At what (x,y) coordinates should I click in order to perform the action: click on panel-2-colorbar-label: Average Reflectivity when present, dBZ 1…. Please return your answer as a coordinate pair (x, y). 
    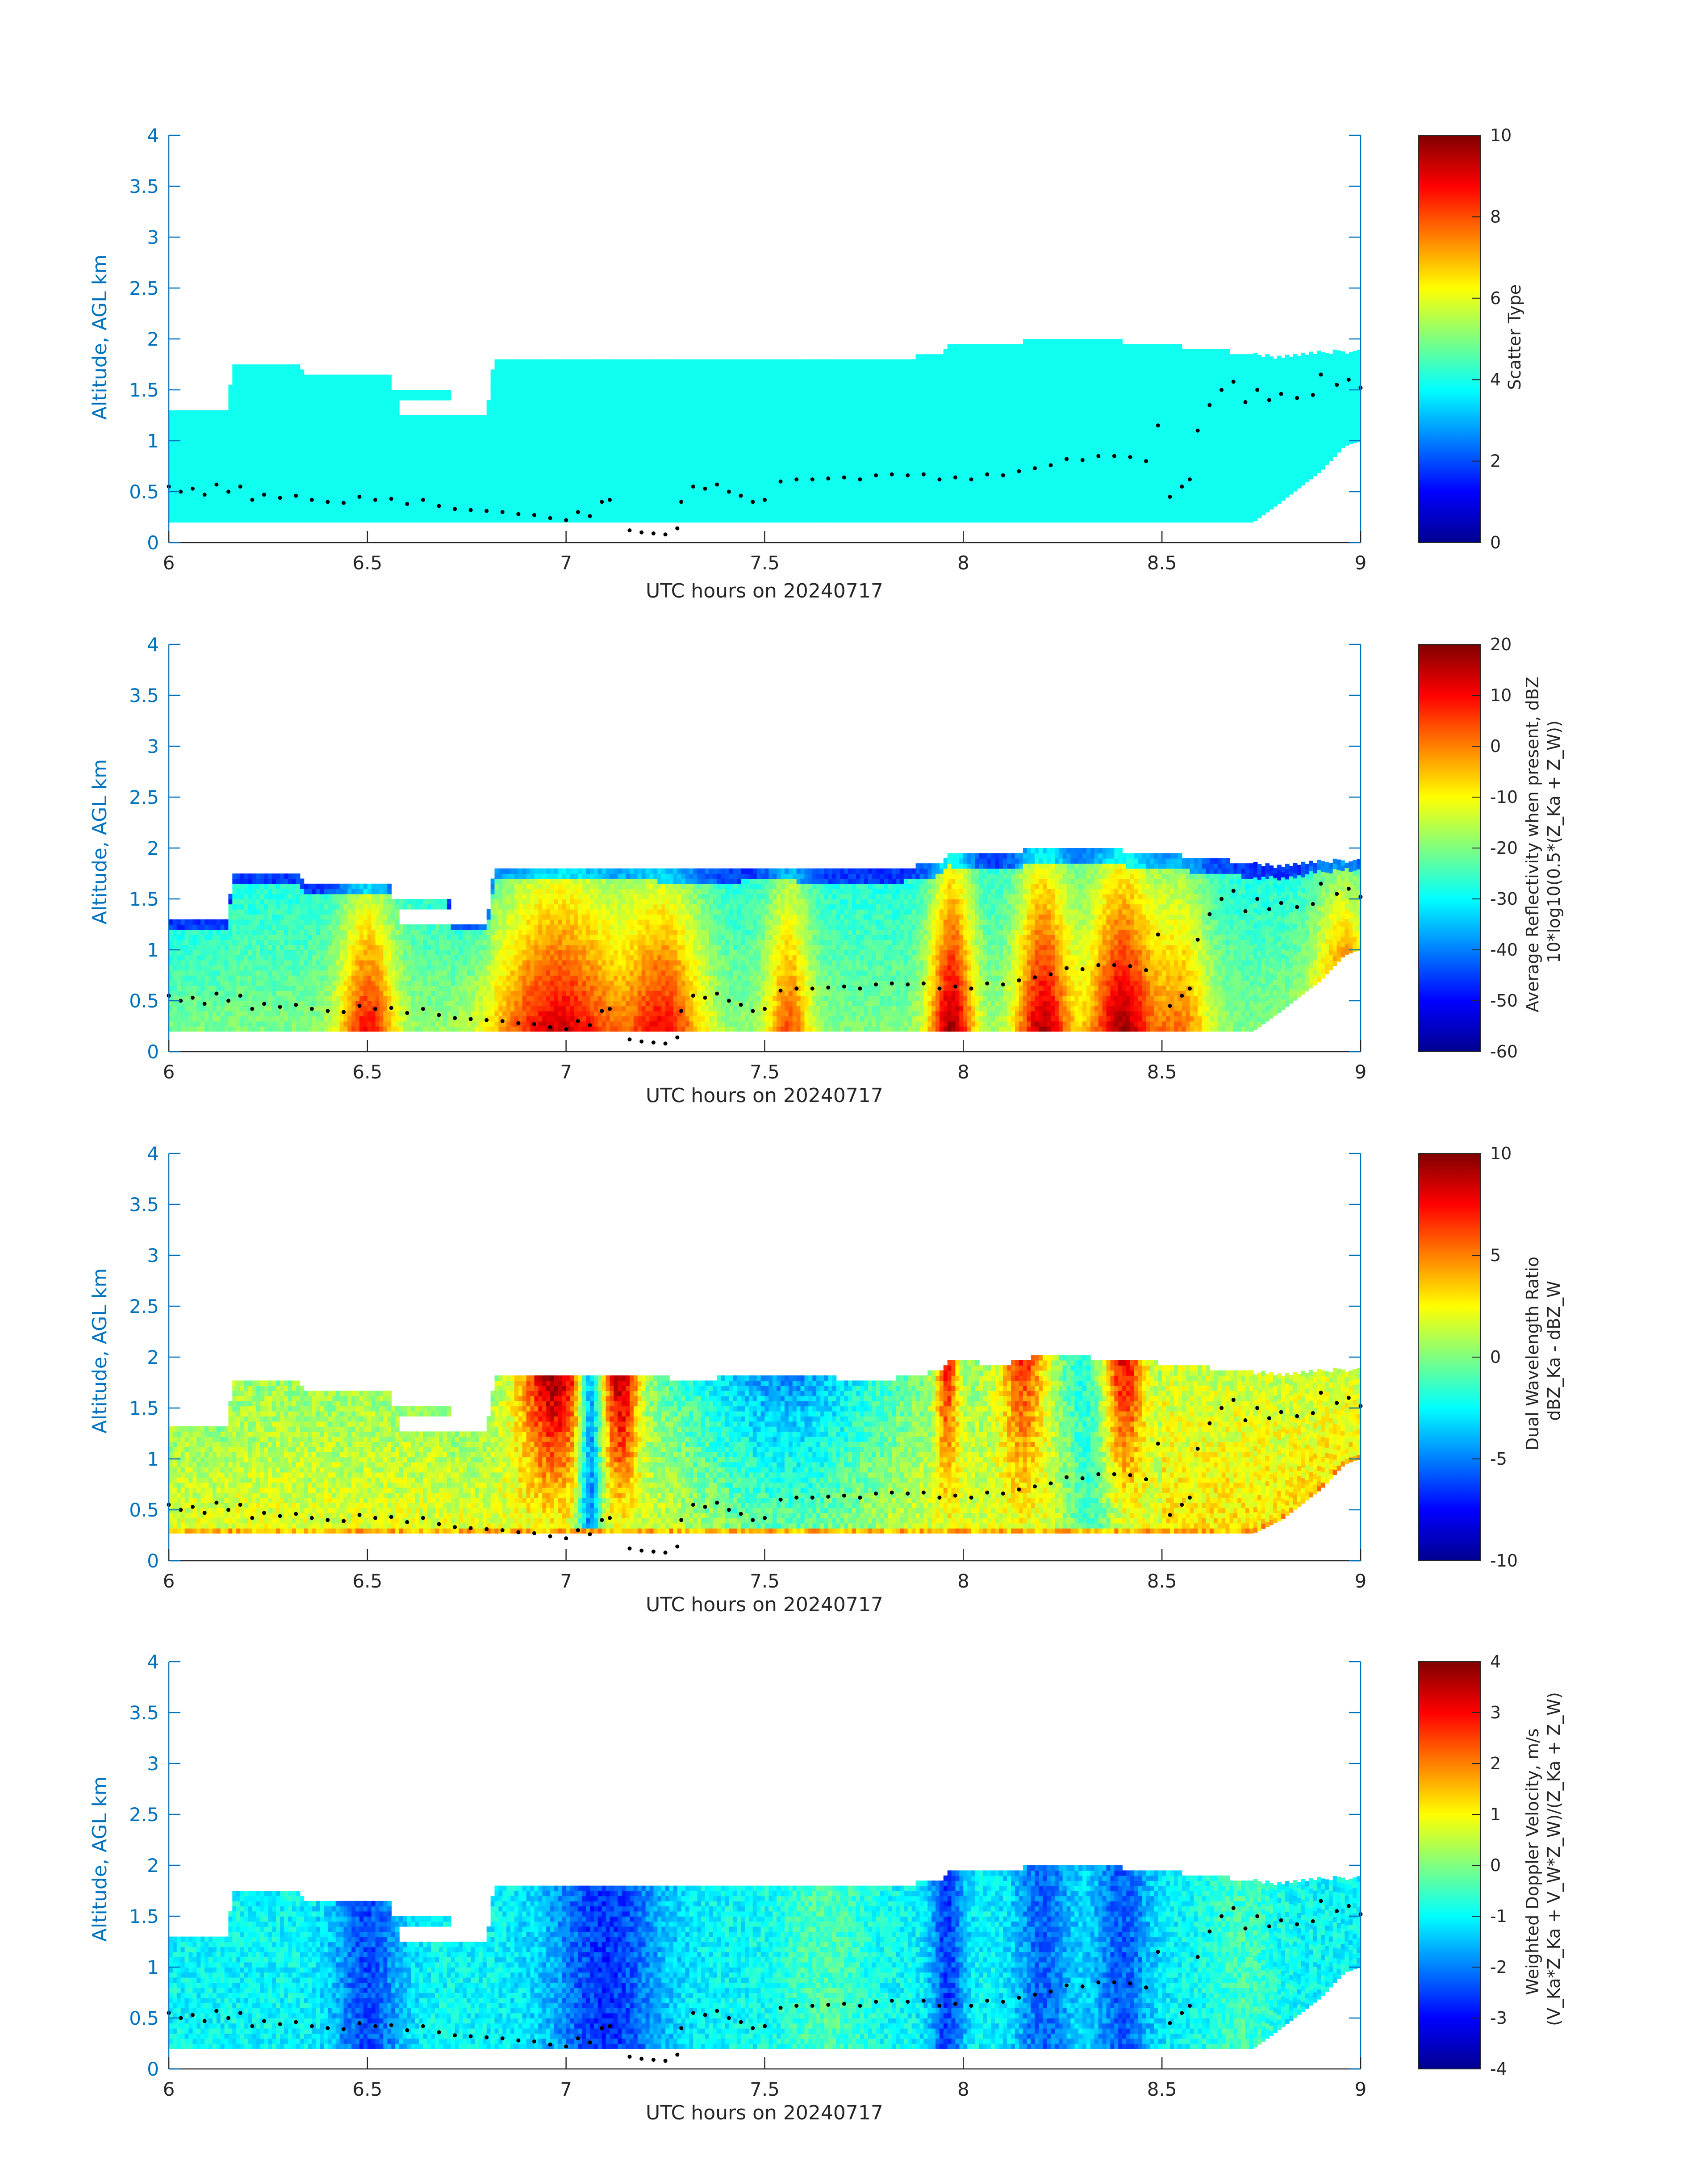
    Looking at the image, I should click on (1543, 841).